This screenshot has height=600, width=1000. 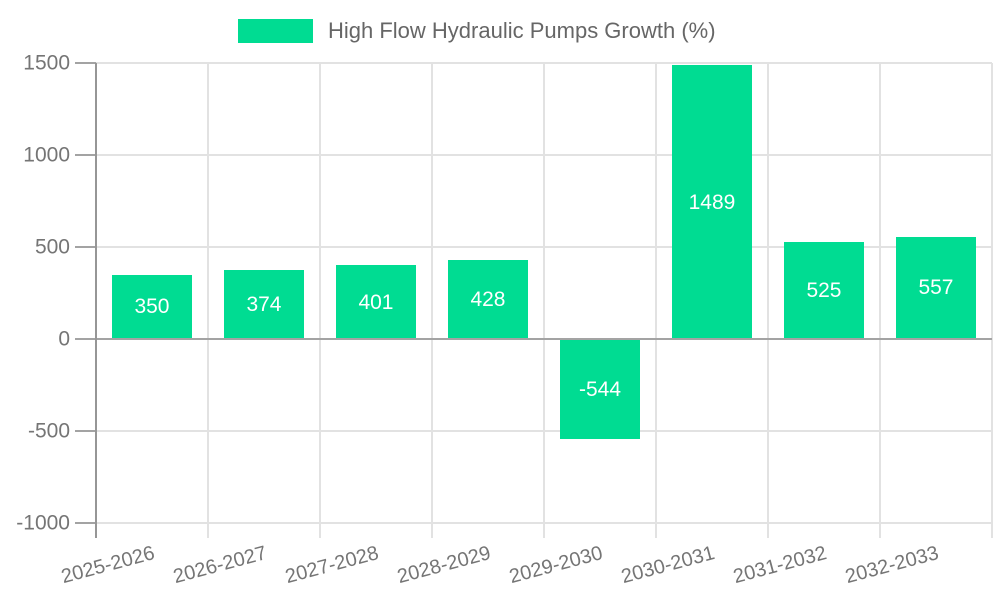 I want to click on bar-value-label: 374, so click(x=264, y=305).